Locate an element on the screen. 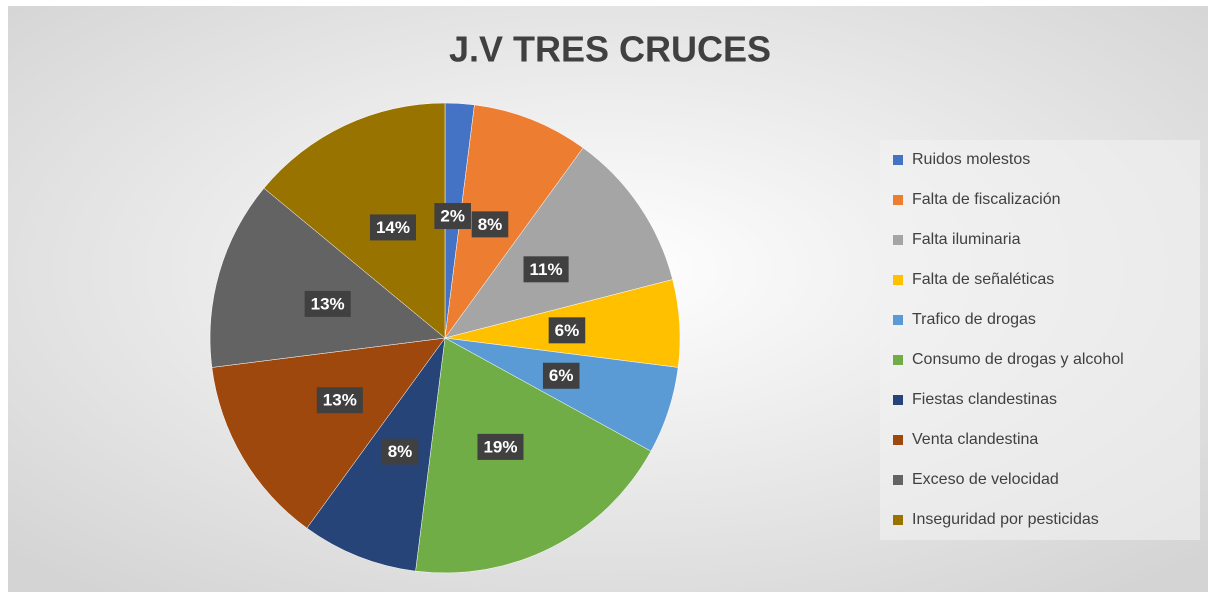 The width and height of the screenshot is (1215, 601). data-label: 19% is located at coordinates (500, 446).